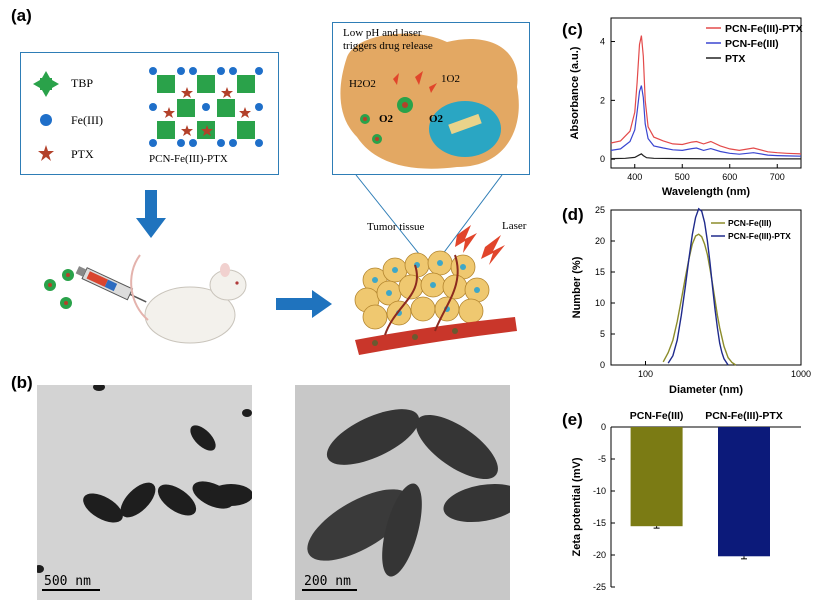  I want to click on h2o2-label: H2O2, so click(362, 84).